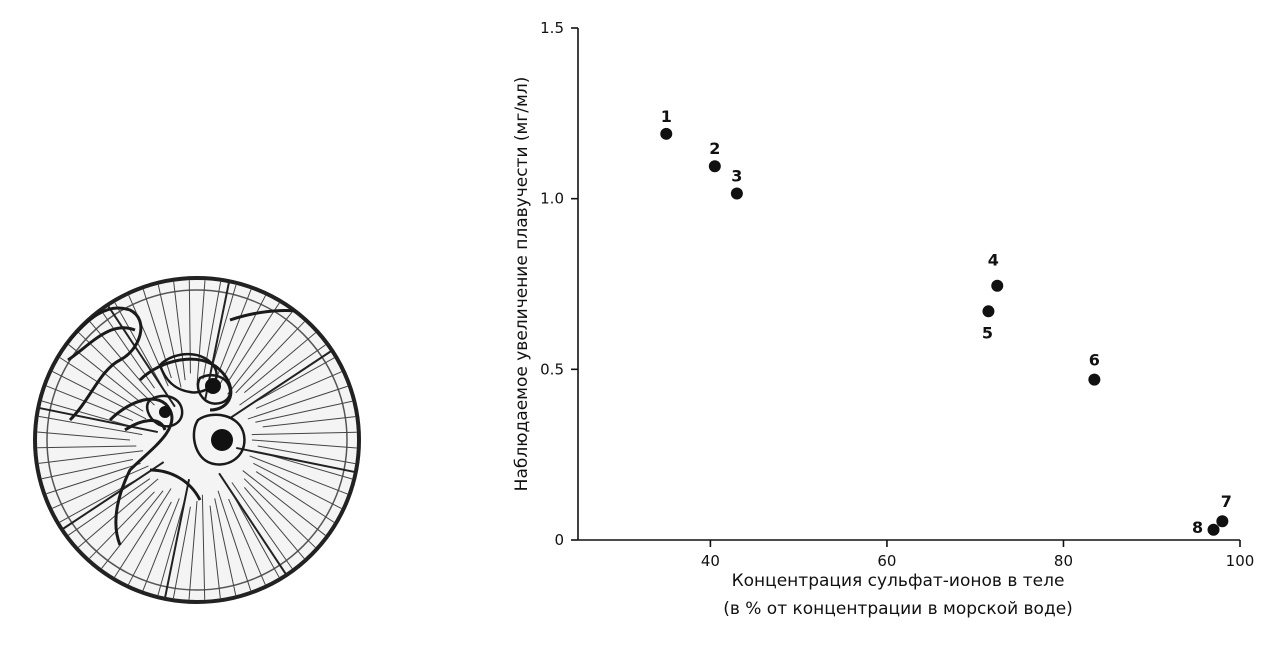  Describe the element at coordinates (666, 116) in the screenshot. I see `data-point-label-1: 1` at that location.